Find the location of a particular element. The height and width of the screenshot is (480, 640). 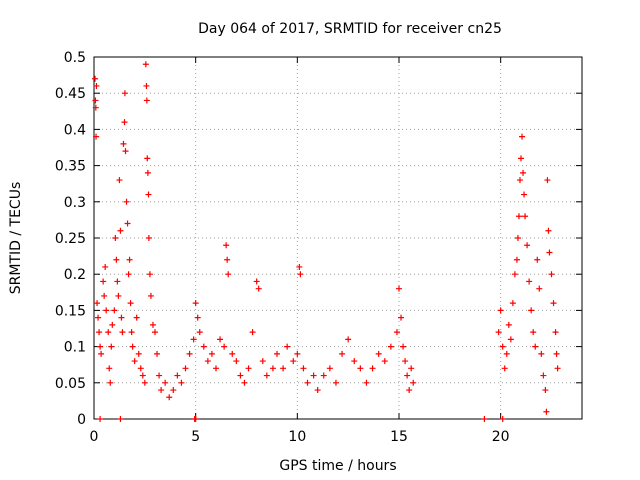

y-axis-label: SRMTID / TECUs is located at coordinates (16, 238).